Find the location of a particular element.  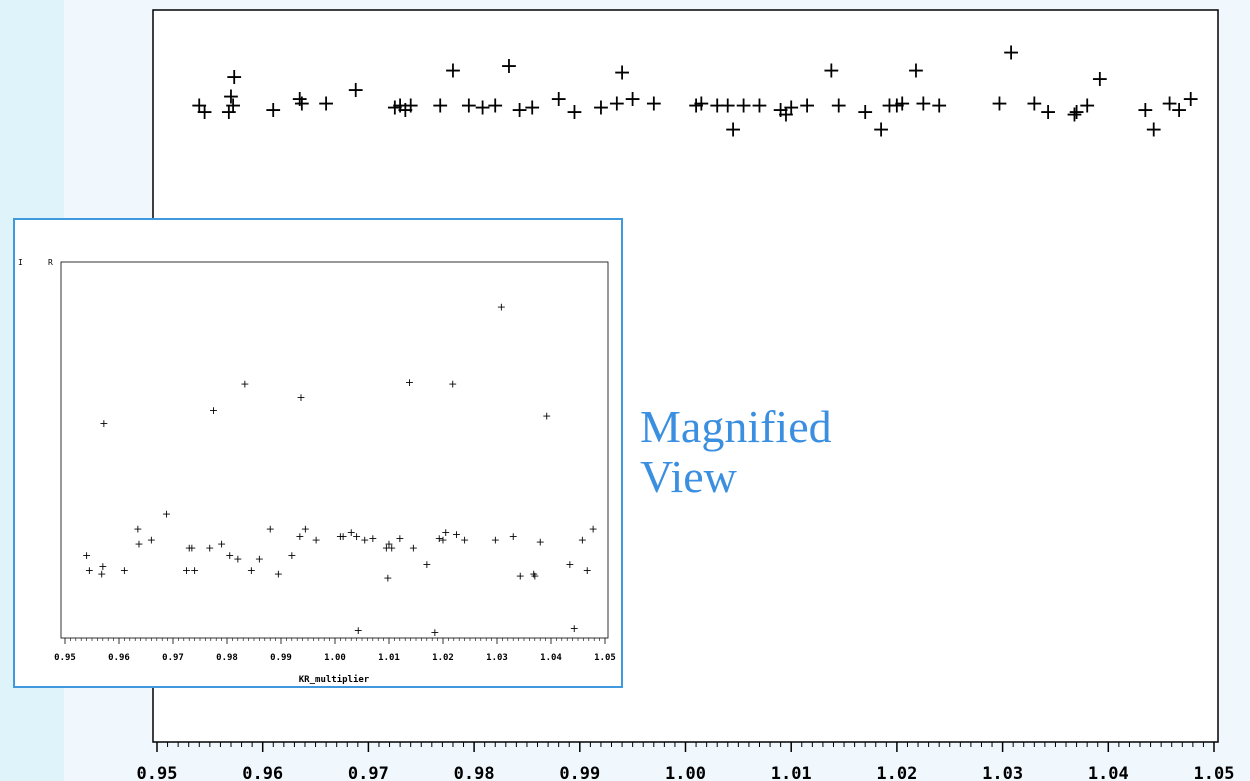

inset-x-tick-label: 0.95 is located at coordinates (65, 658).